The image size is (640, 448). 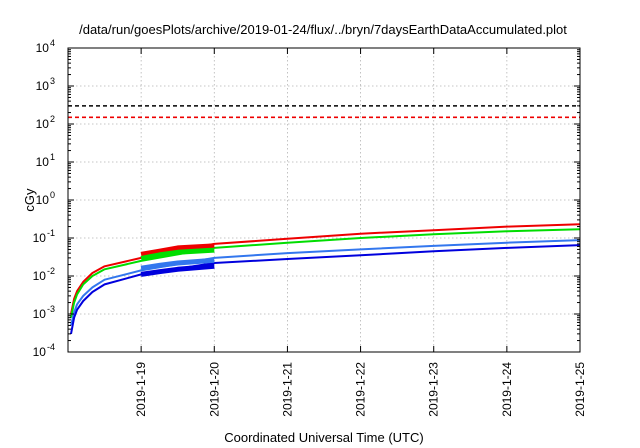 I want to click on y-tick-label: 10⁻², so click(x=44, y=274).